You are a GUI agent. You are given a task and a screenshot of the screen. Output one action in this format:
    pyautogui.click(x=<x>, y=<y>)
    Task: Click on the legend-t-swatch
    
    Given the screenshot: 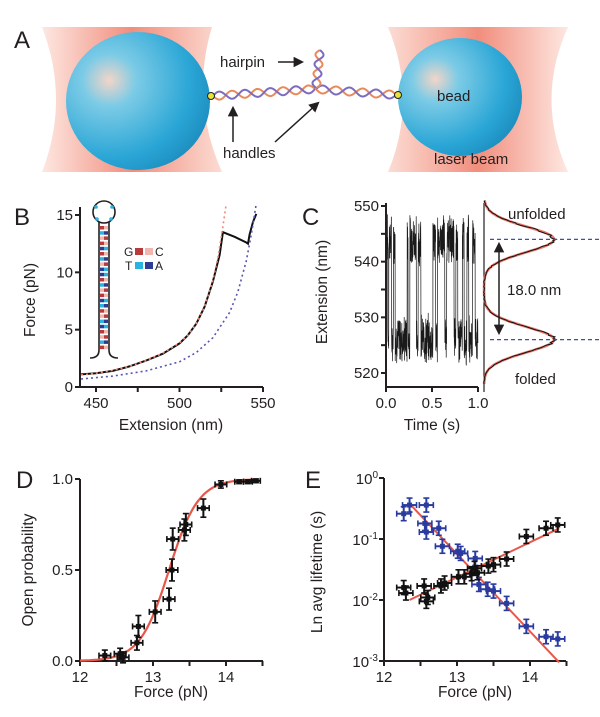 What is the action you would take?
    pyautogui.click(x=139, y=265)
    